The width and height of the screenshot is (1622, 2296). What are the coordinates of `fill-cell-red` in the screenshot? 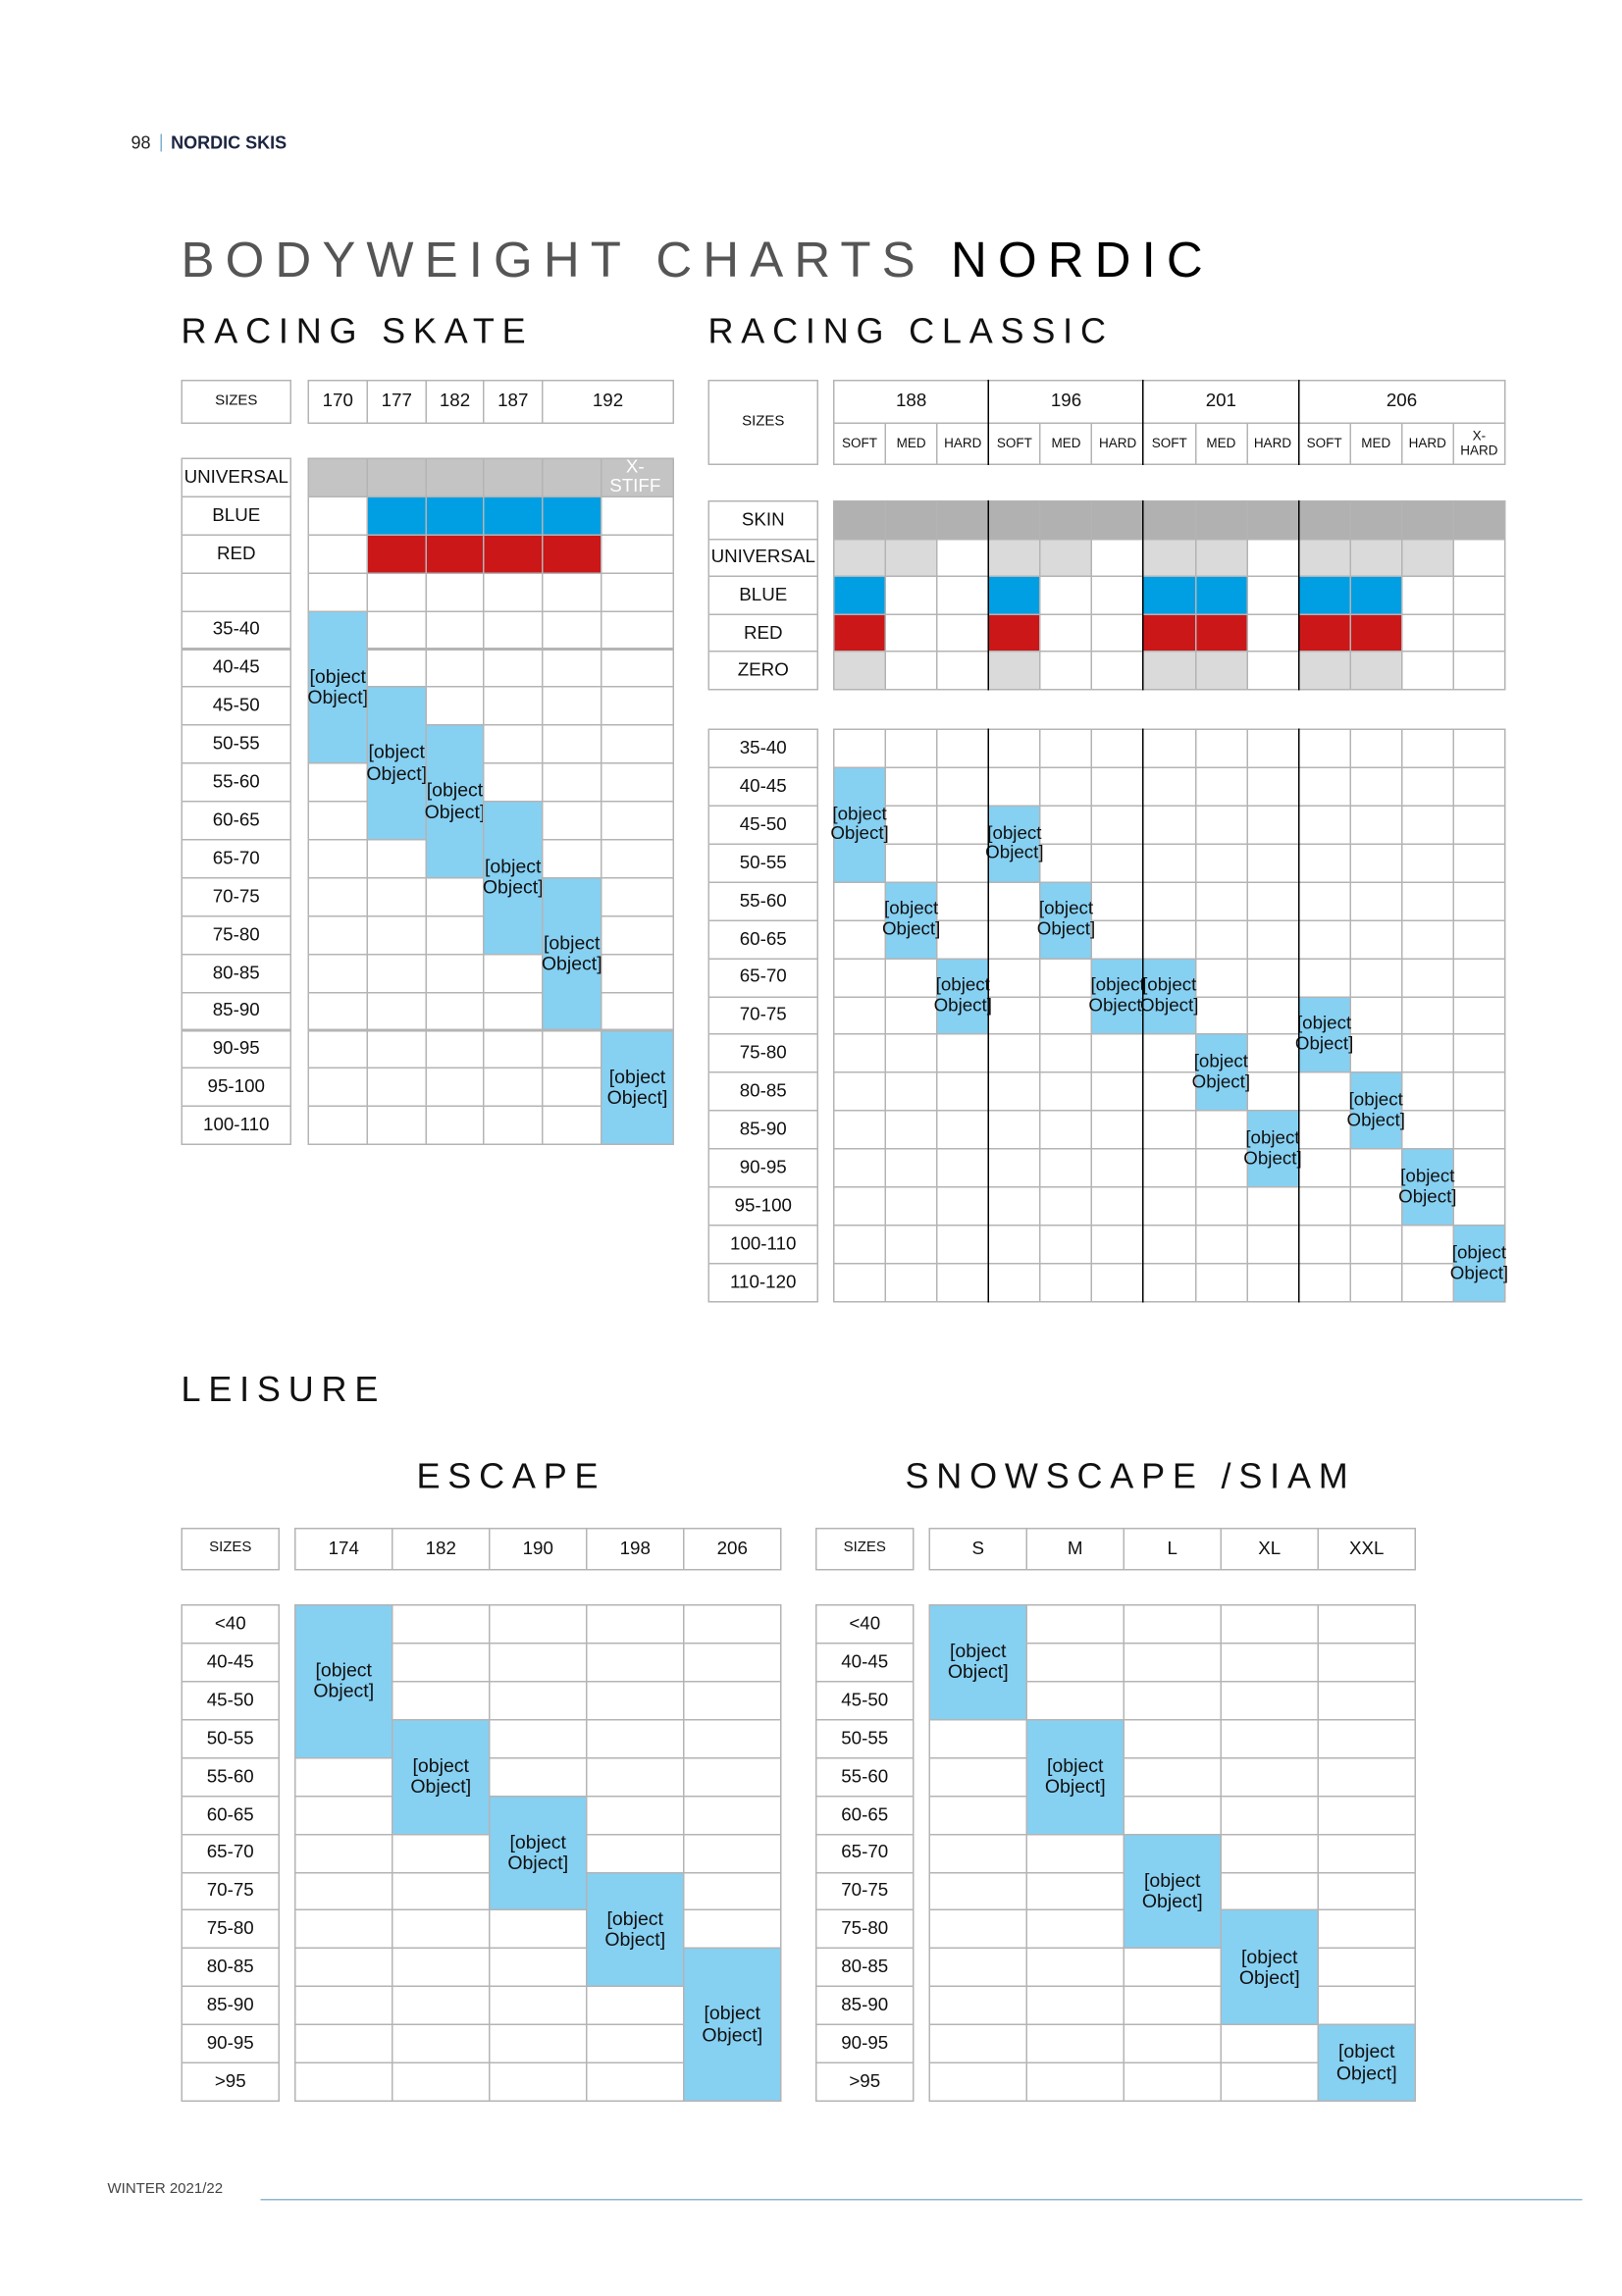 It's located at (860, 633).